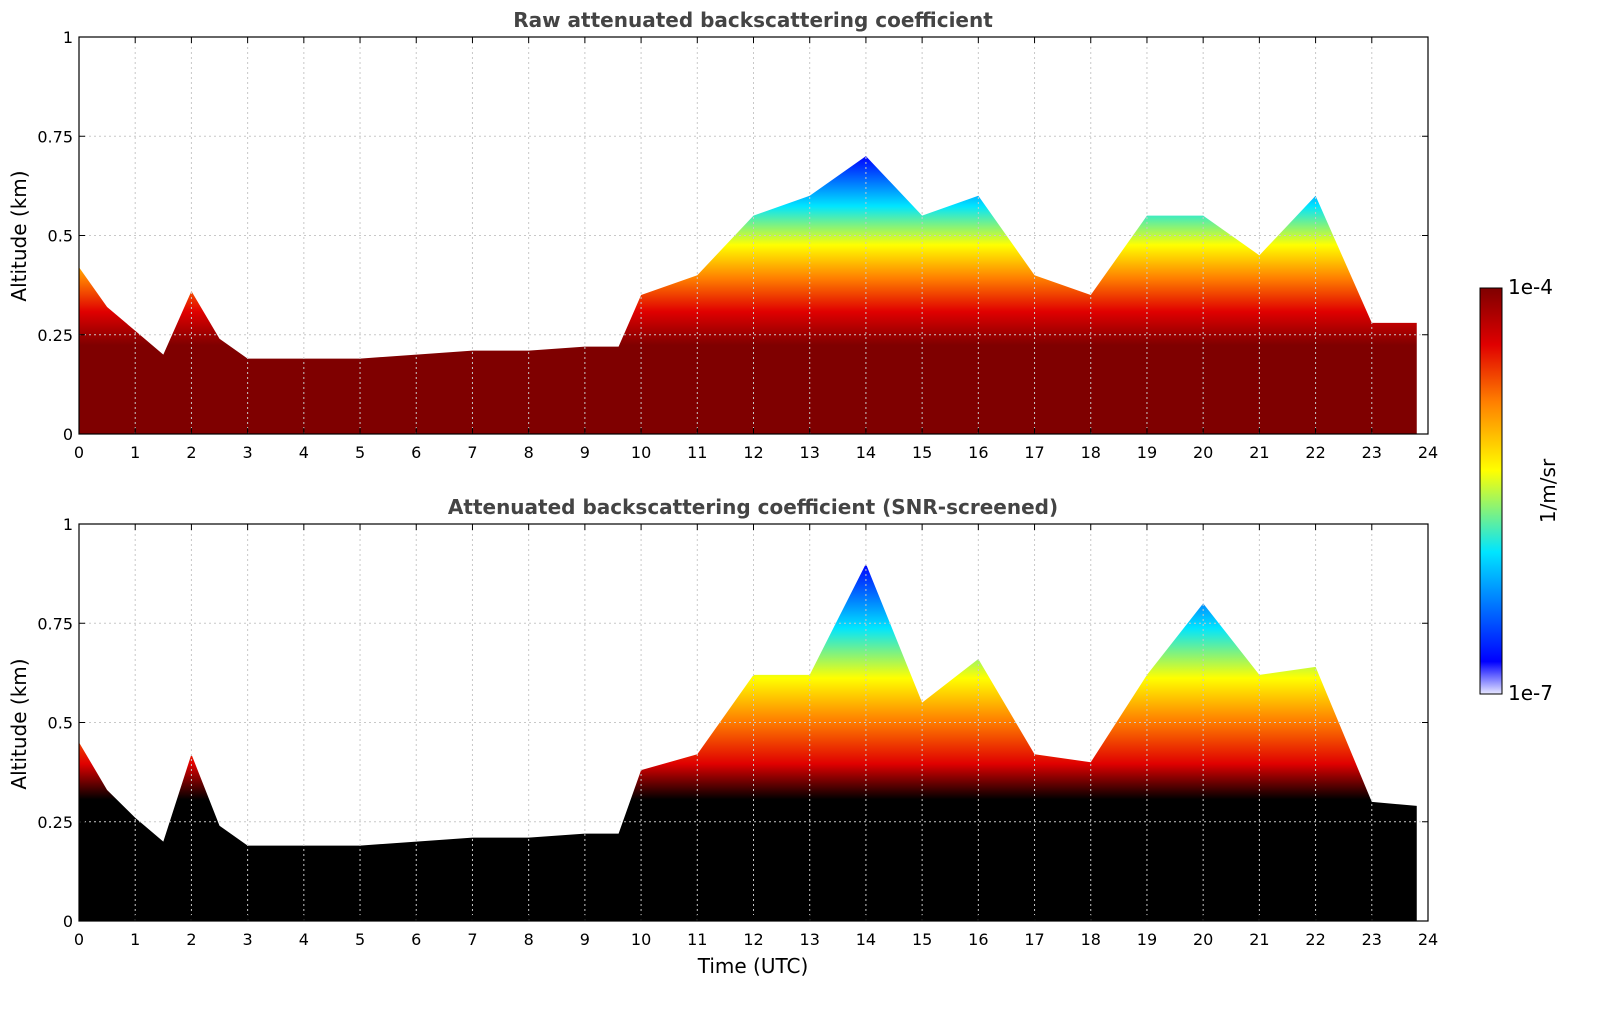 Image resolution: width=1621 pixels, height=1020 pixels. Describe the element at coordinates (1530, 693) in the screenshot. I see `colorbar-min-label: 1e-7` at that location.